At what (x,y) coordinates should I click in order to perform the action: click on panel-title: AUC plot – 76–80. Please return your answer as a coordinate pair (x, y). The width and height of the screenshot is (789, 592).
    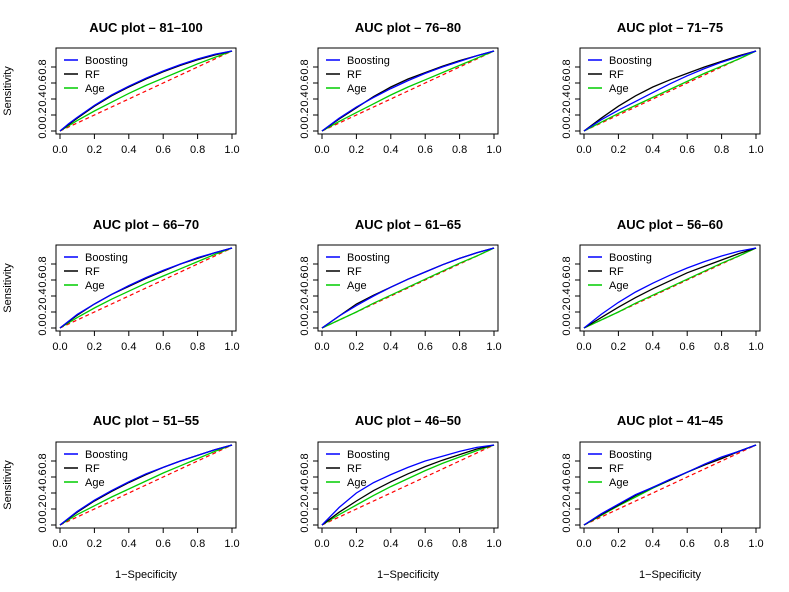
    Looking at the image, I should click on (408, 27).